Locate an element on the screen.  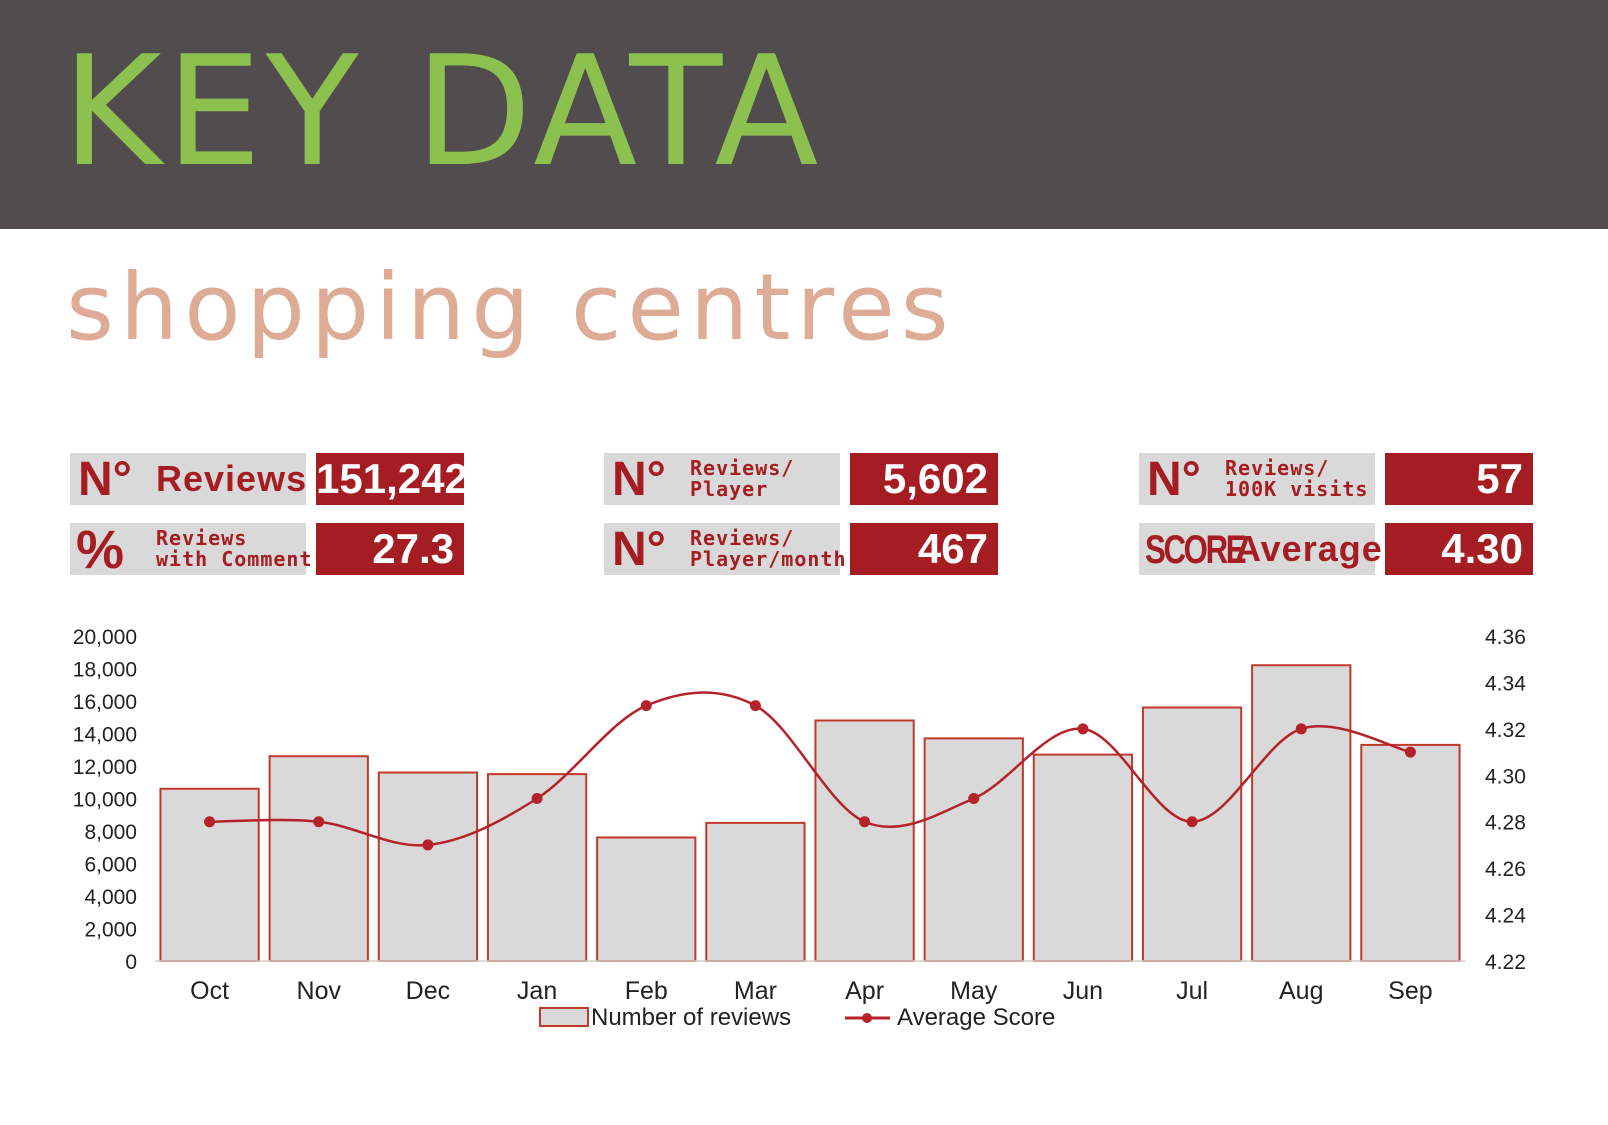
x-tick-label: Mar is located at coordinates (755, 991).